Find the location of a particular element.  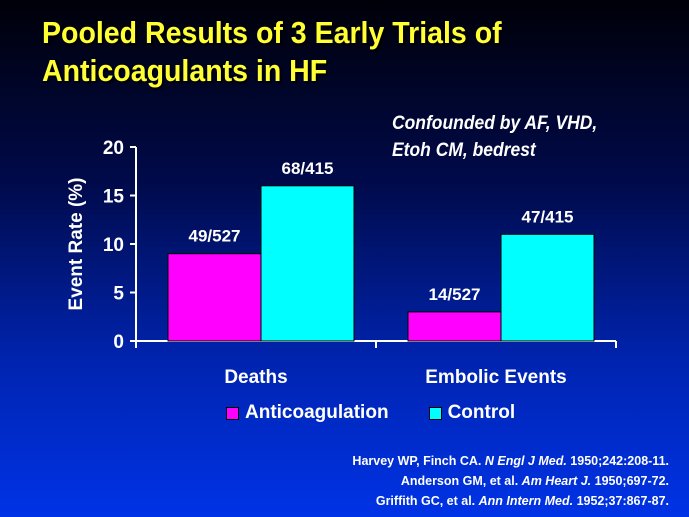

title-line-1: Pooled Results of 3 Early Trials of is located at coordinates (272, 32).